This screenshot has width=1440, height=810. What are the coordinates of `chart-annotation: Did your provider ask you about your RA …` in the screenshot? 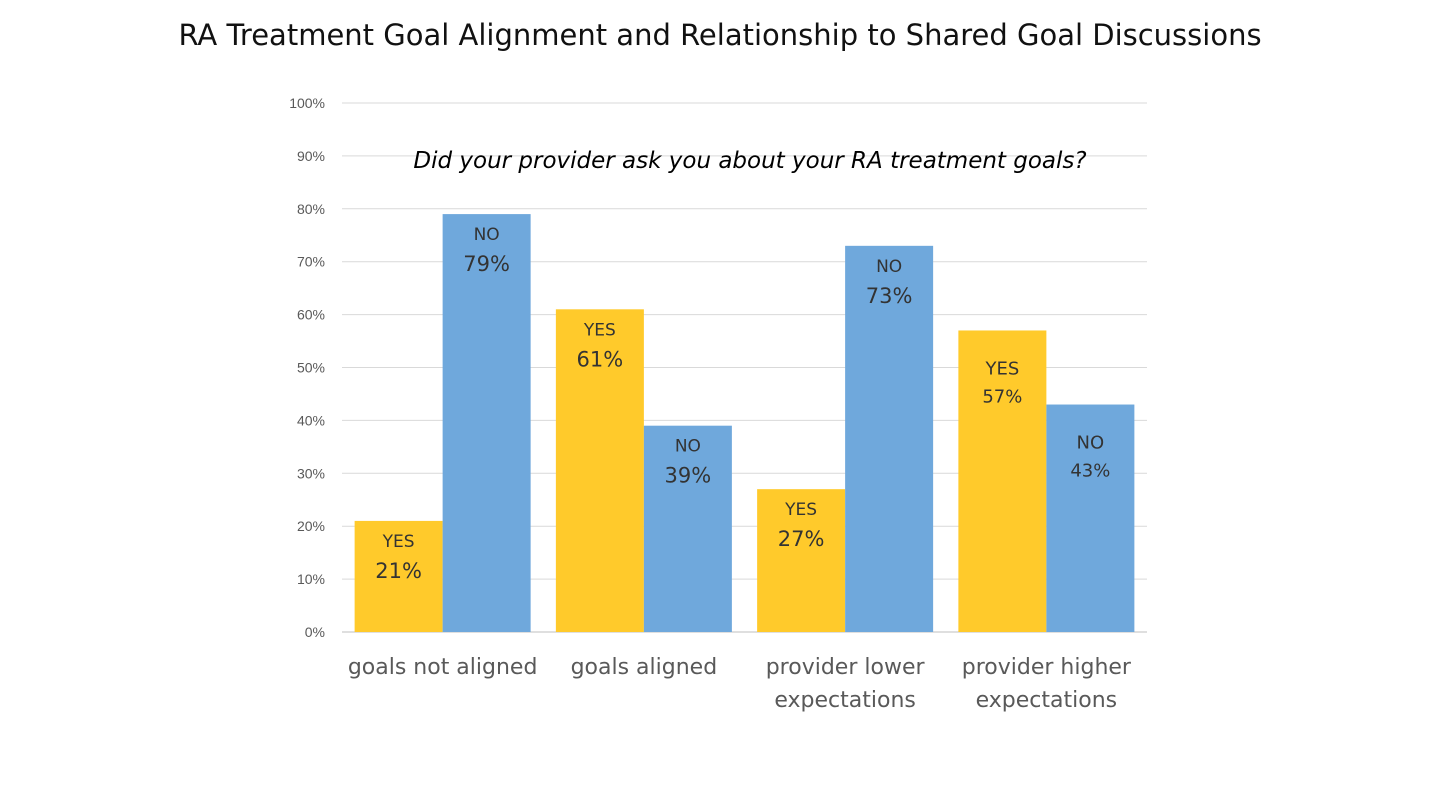 It's located at (749, 161).